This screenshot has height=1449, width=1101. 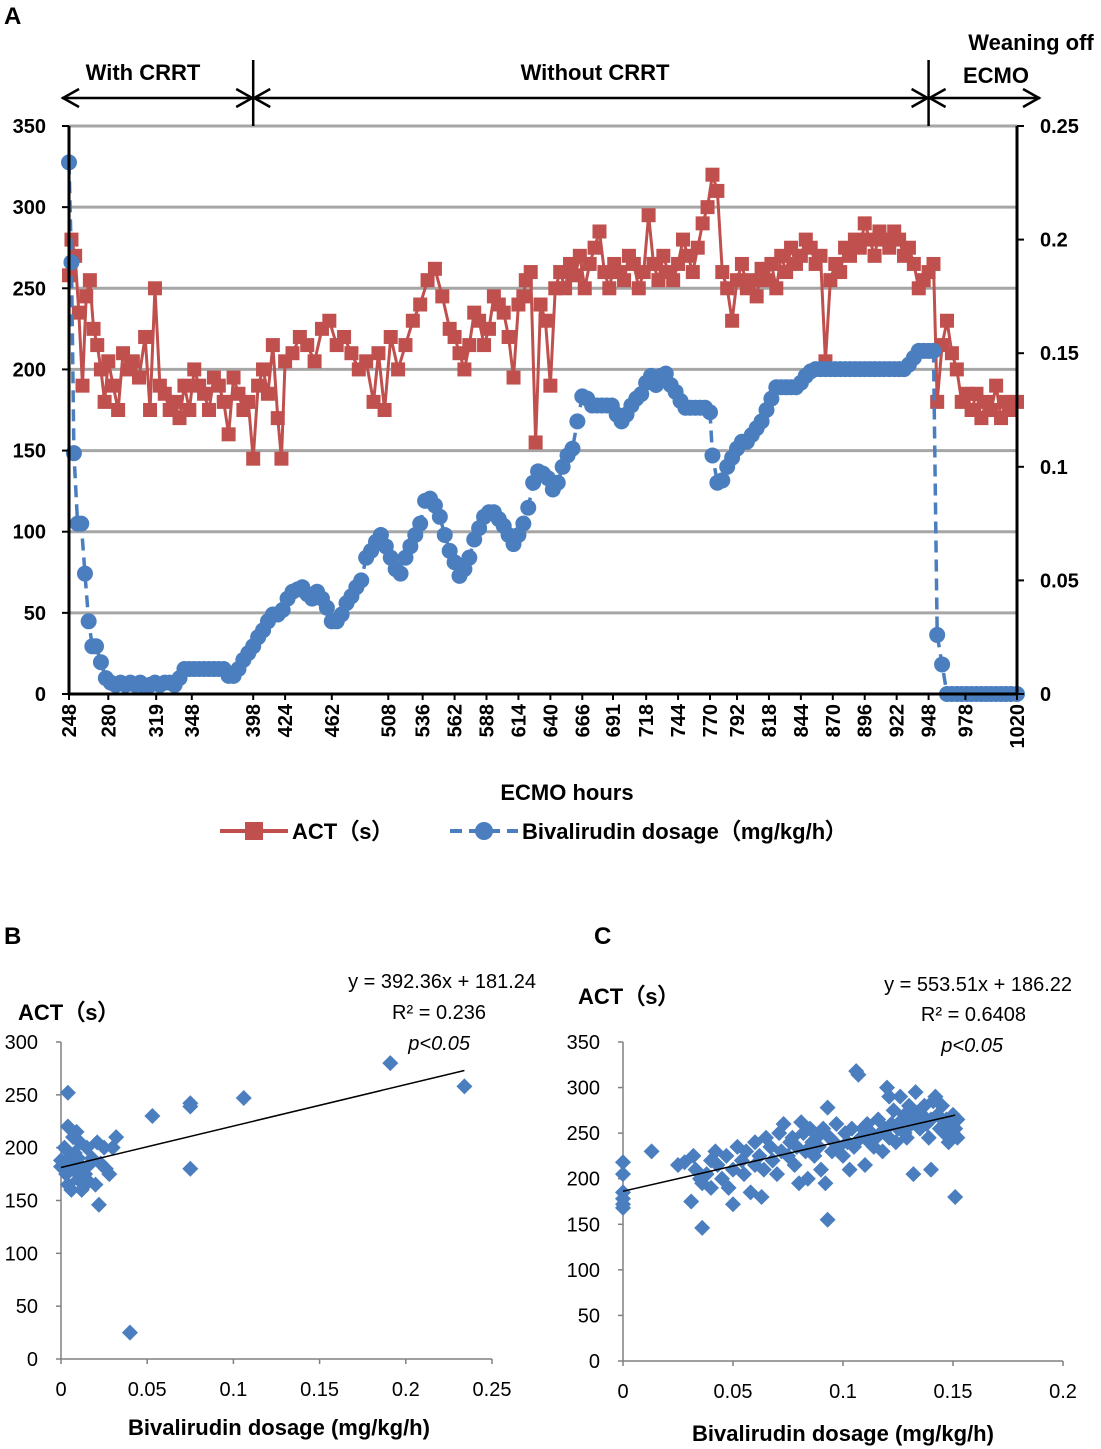 I want to click on y-left-tick-label: 50, so click(x=35, y=614).